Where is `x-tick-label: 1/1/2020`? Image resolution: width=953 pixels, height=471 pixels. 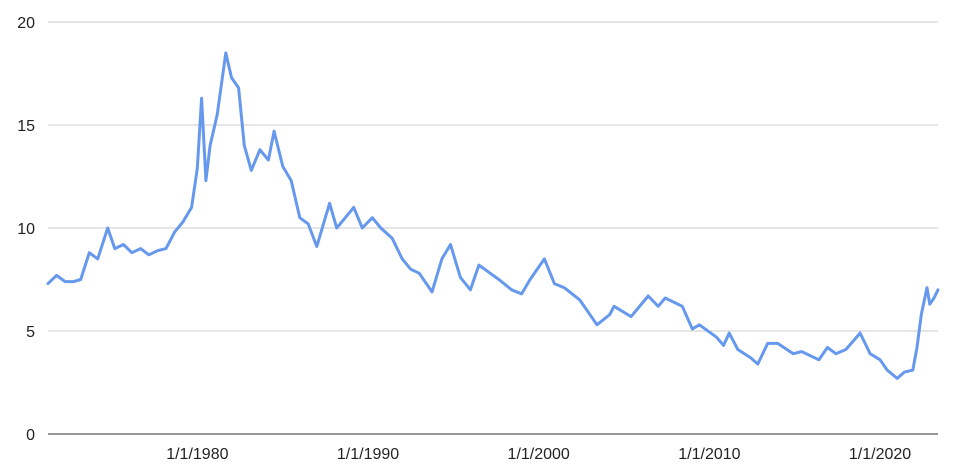 x-tick-label: 1/1/2020 is located at coordinates (880, 454).